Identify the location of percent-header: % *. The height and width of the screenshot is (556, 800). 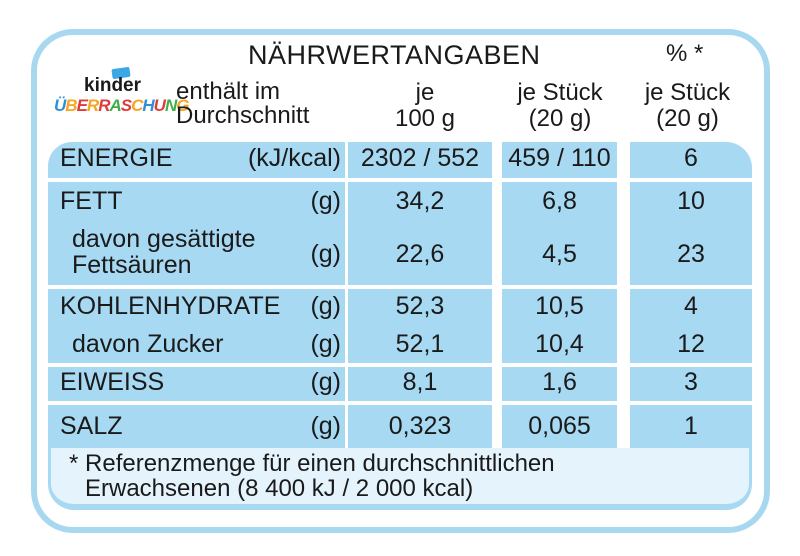
(685, 53).